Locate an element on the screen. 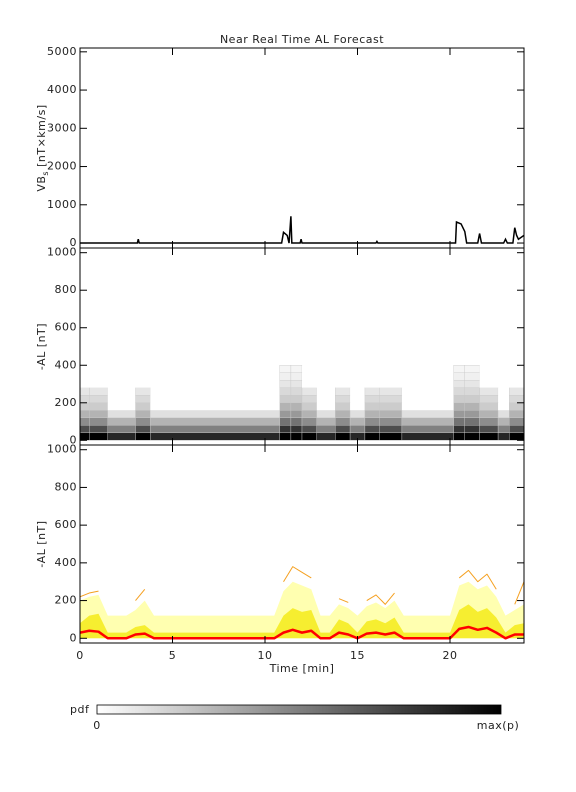 The image size is (576, 792). y-label-rest: [nT×km/s] is located at coordinates (41, 137).